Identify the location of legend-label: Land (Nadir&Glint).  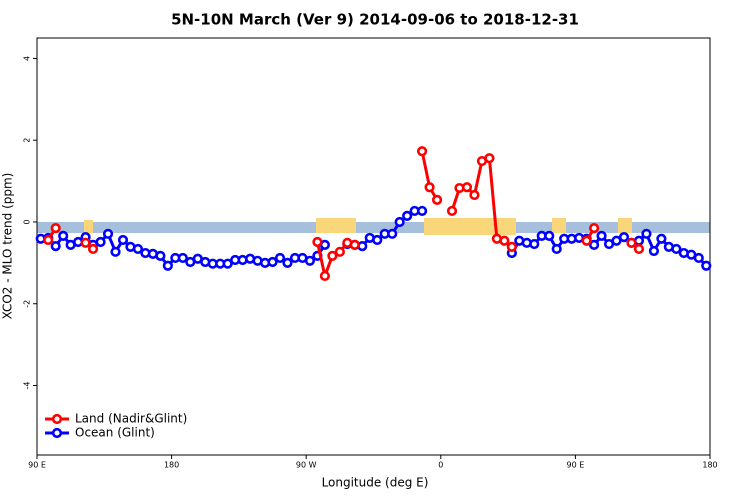
(131, 419).